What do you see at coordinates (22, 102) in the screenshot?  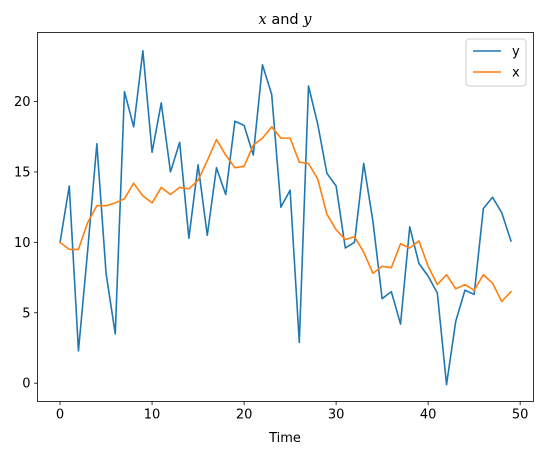 I see `y-tick-label-20: 20` at bounding box center [22, 102].